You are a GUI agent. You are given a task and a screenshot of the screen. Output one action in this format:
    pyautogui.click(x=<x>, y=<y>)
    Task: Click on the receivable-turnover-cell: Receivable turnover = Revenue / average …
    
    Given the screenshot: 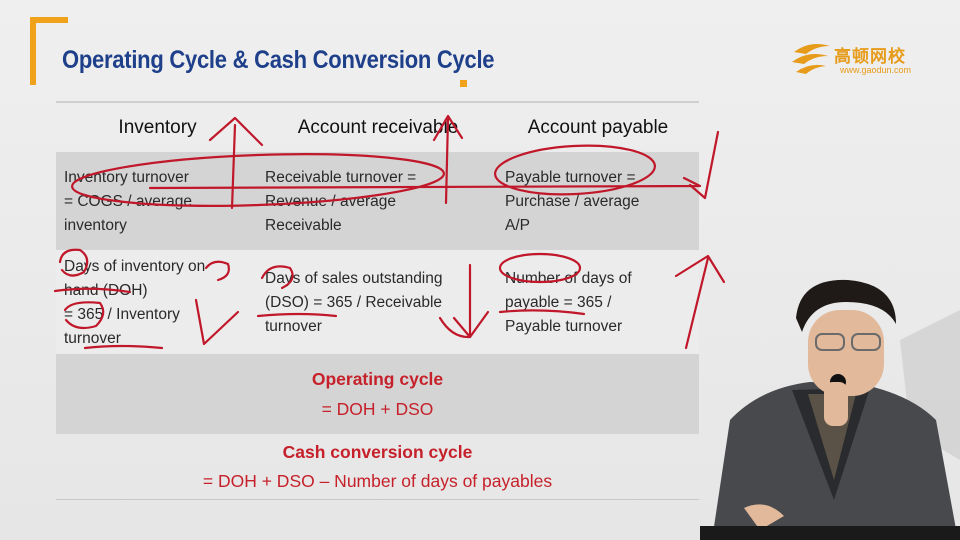 What is the action you would take?
    pyautogui.click(x=341, y=201)
    